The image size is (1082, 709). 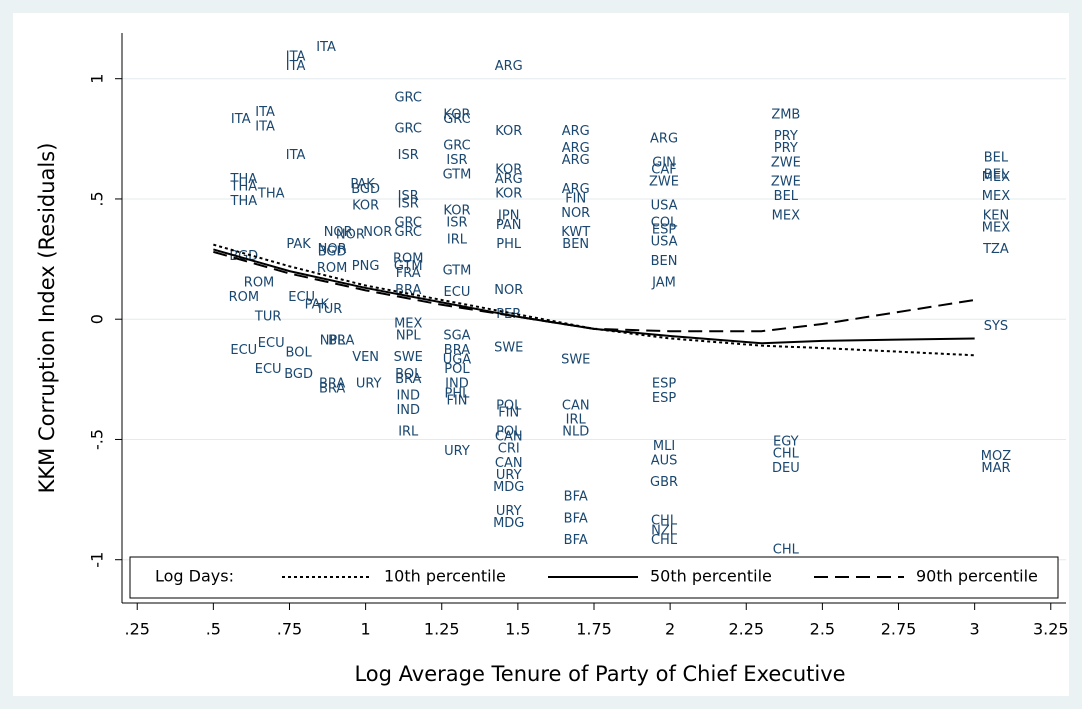 I want to click on legend-label: 90th percentile, so click(x=977, y=576).